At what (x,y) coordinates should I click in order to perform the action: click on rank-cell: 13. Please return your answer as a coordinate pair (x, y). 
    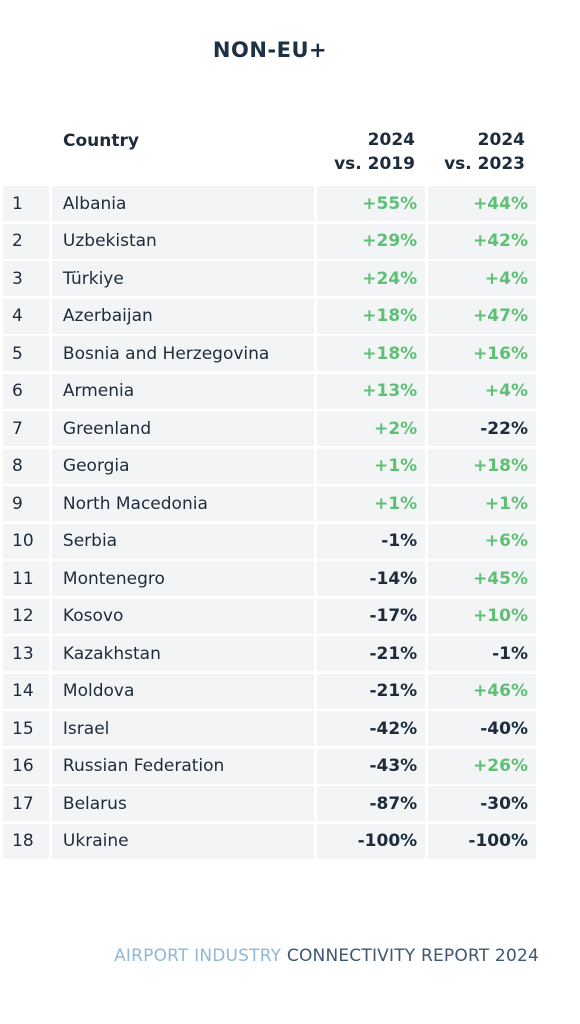
    Looking at the image, I should click on (26, 653).